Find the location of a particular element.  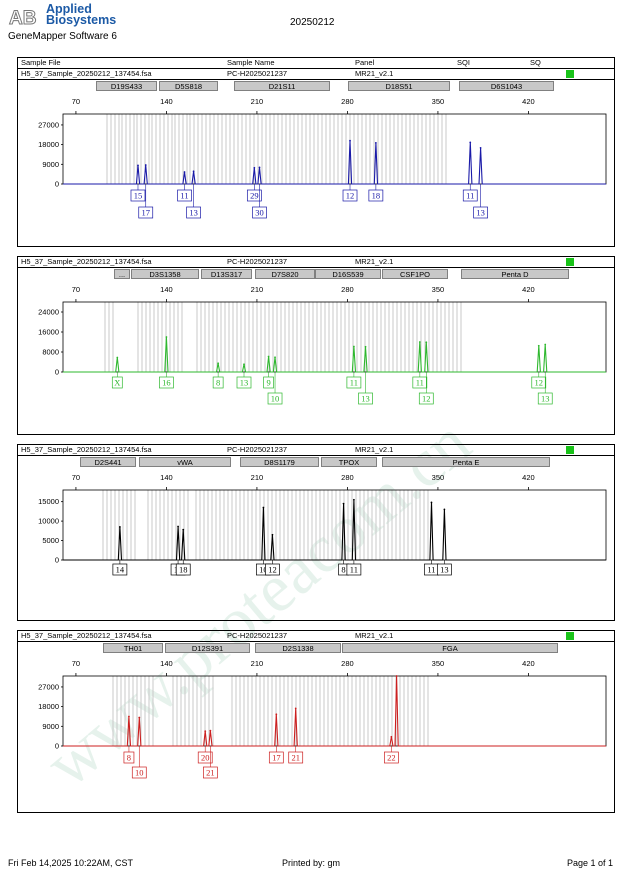

marker-bar: D21S11 is located at coordinates (282, 86).